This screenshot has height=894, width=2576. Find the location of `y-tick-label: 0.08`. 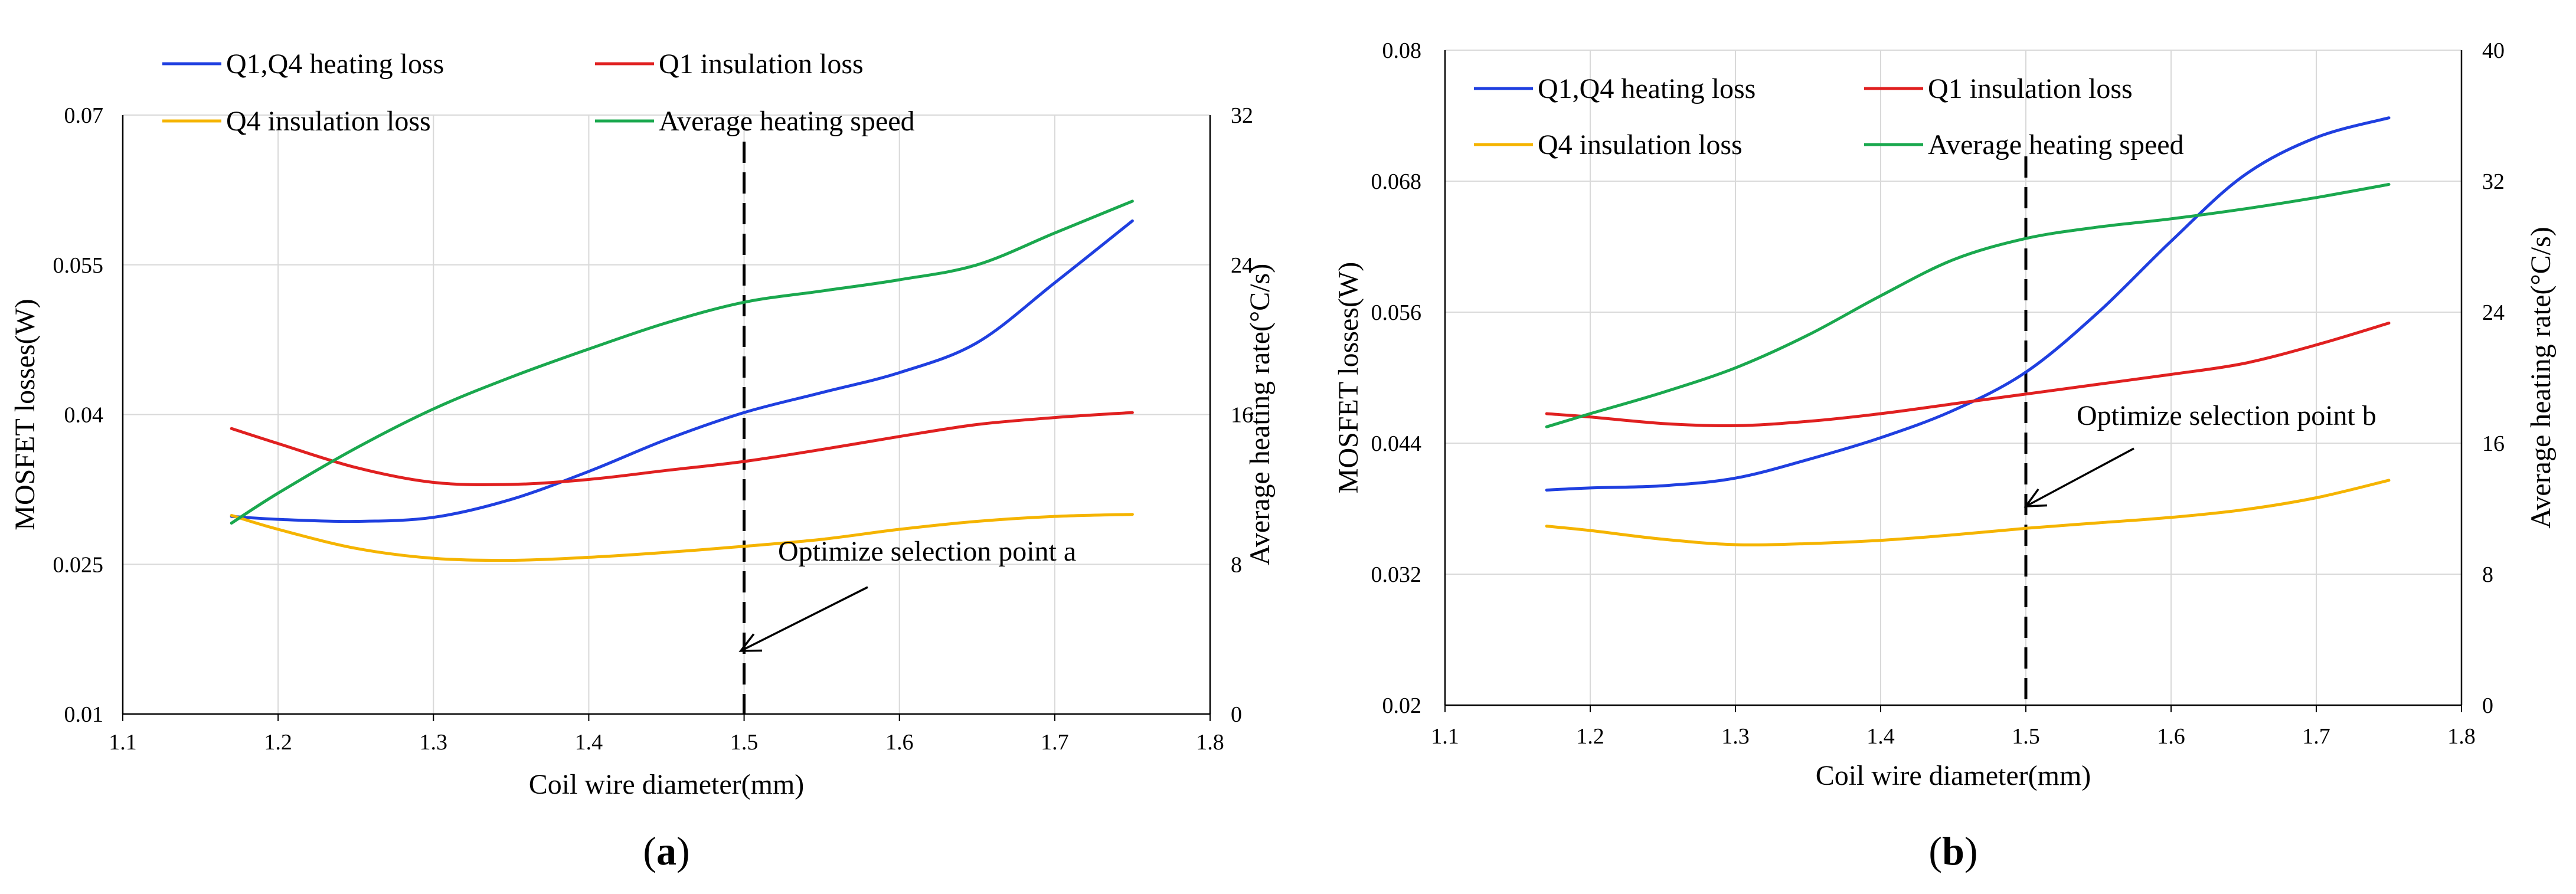

y-tick-label: 0.08 is located at coordinates (1402, 50).